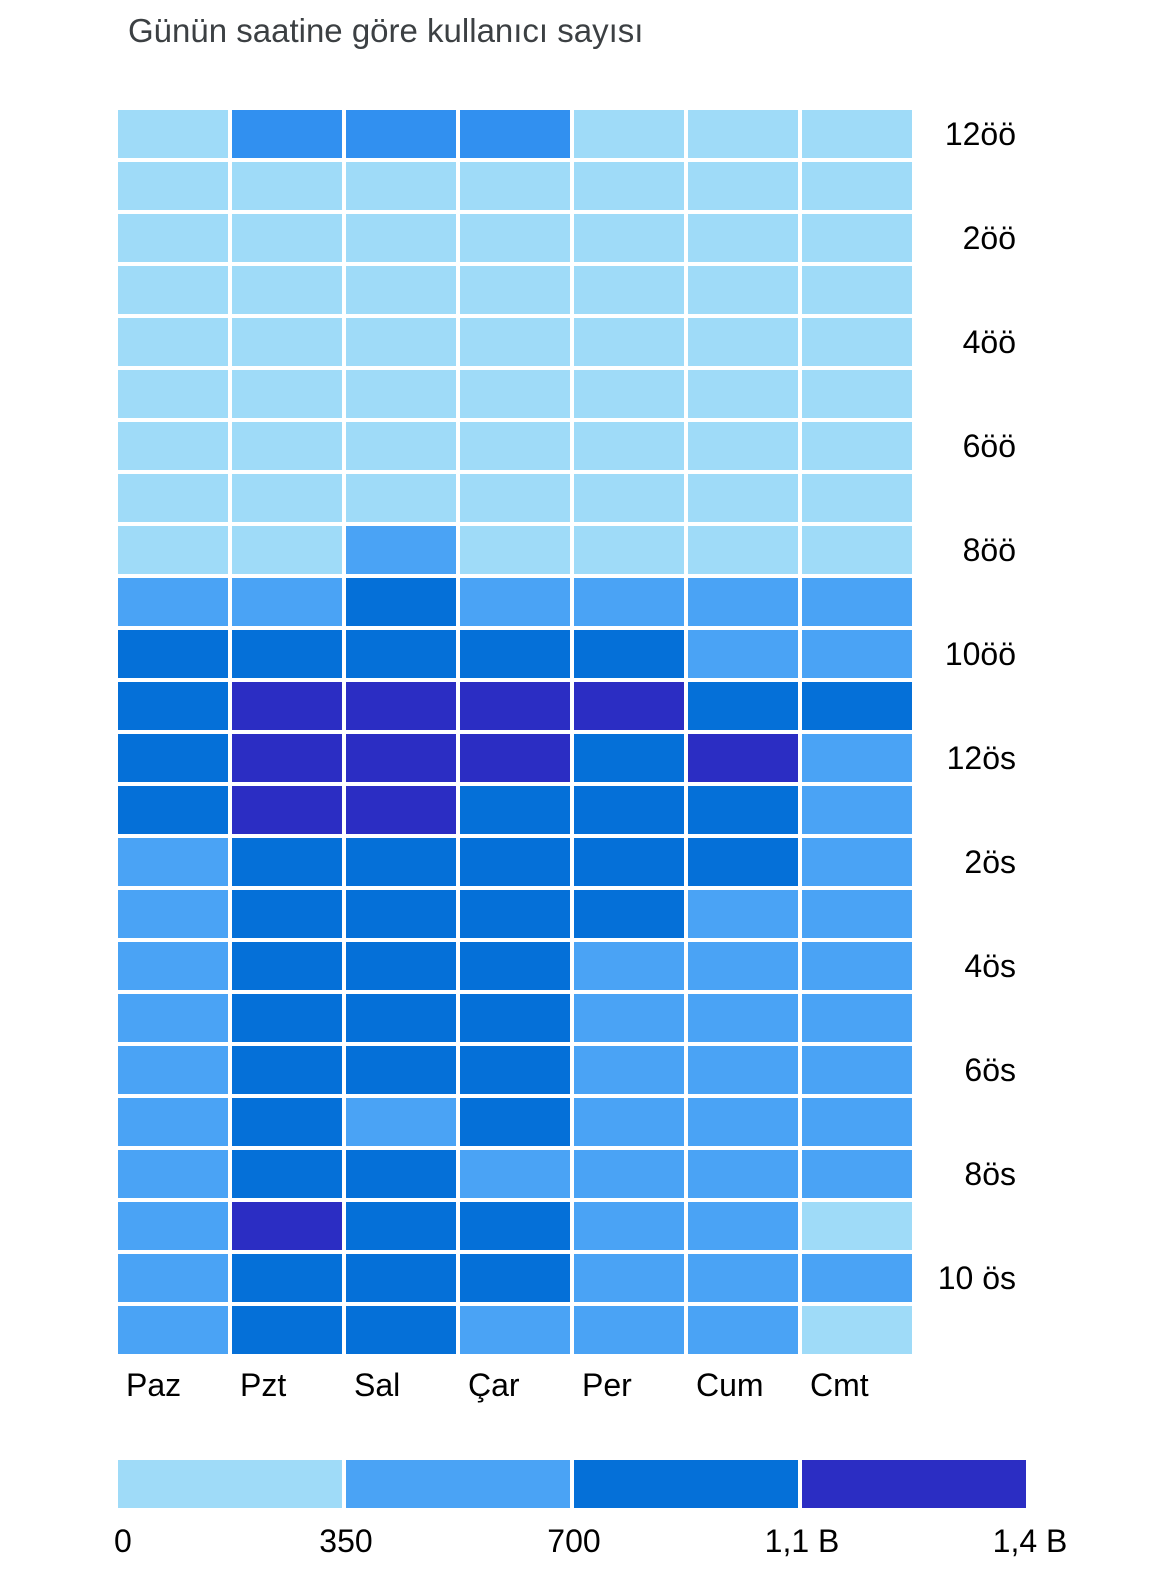  I want to click on legend-tick-label: 0, so click(123, 1541).